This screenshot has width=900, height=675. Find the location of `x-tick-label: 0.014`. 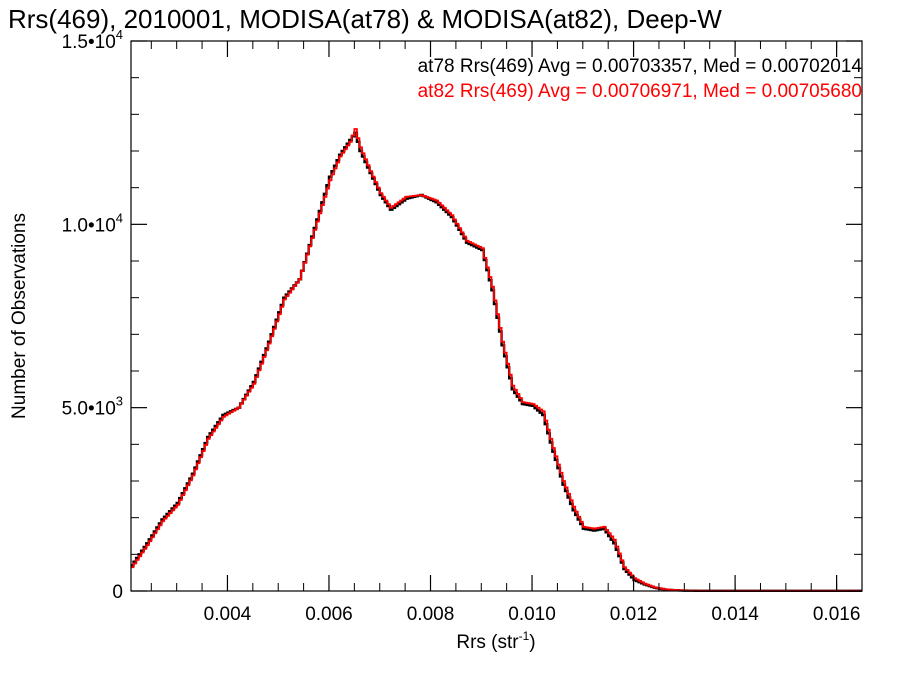

x-tick-label: 0.014 is located at coordinates (735, 614).